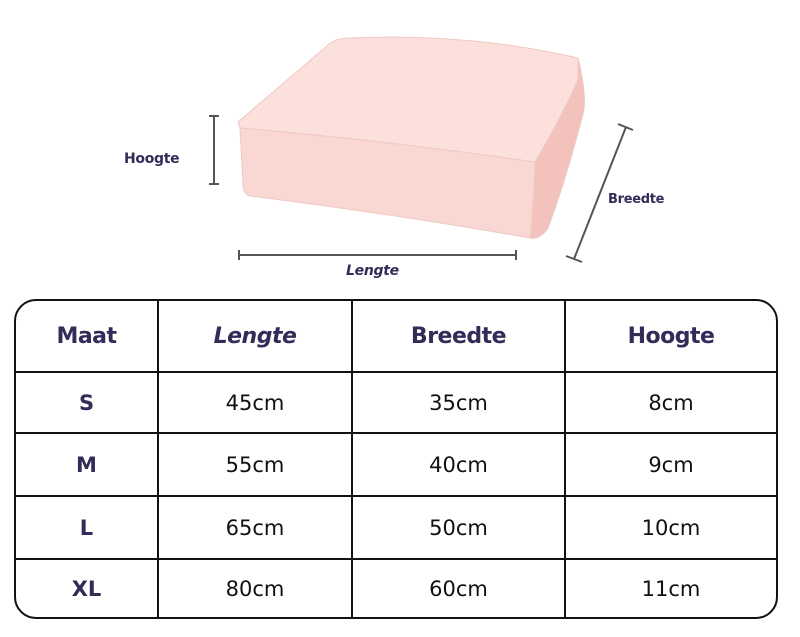 Image resolution: width=800 pixels, height=637 pixels. I want to click on length-cell: 55cm, so click(254, 464).